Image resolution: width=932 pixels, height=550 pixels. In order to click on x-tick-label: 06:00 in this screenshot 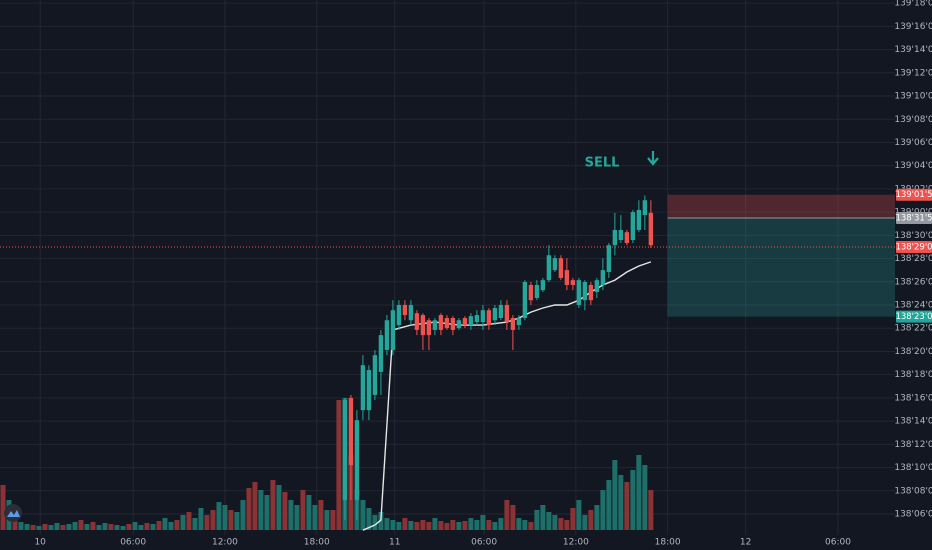, I will do `click(484, 543)`.